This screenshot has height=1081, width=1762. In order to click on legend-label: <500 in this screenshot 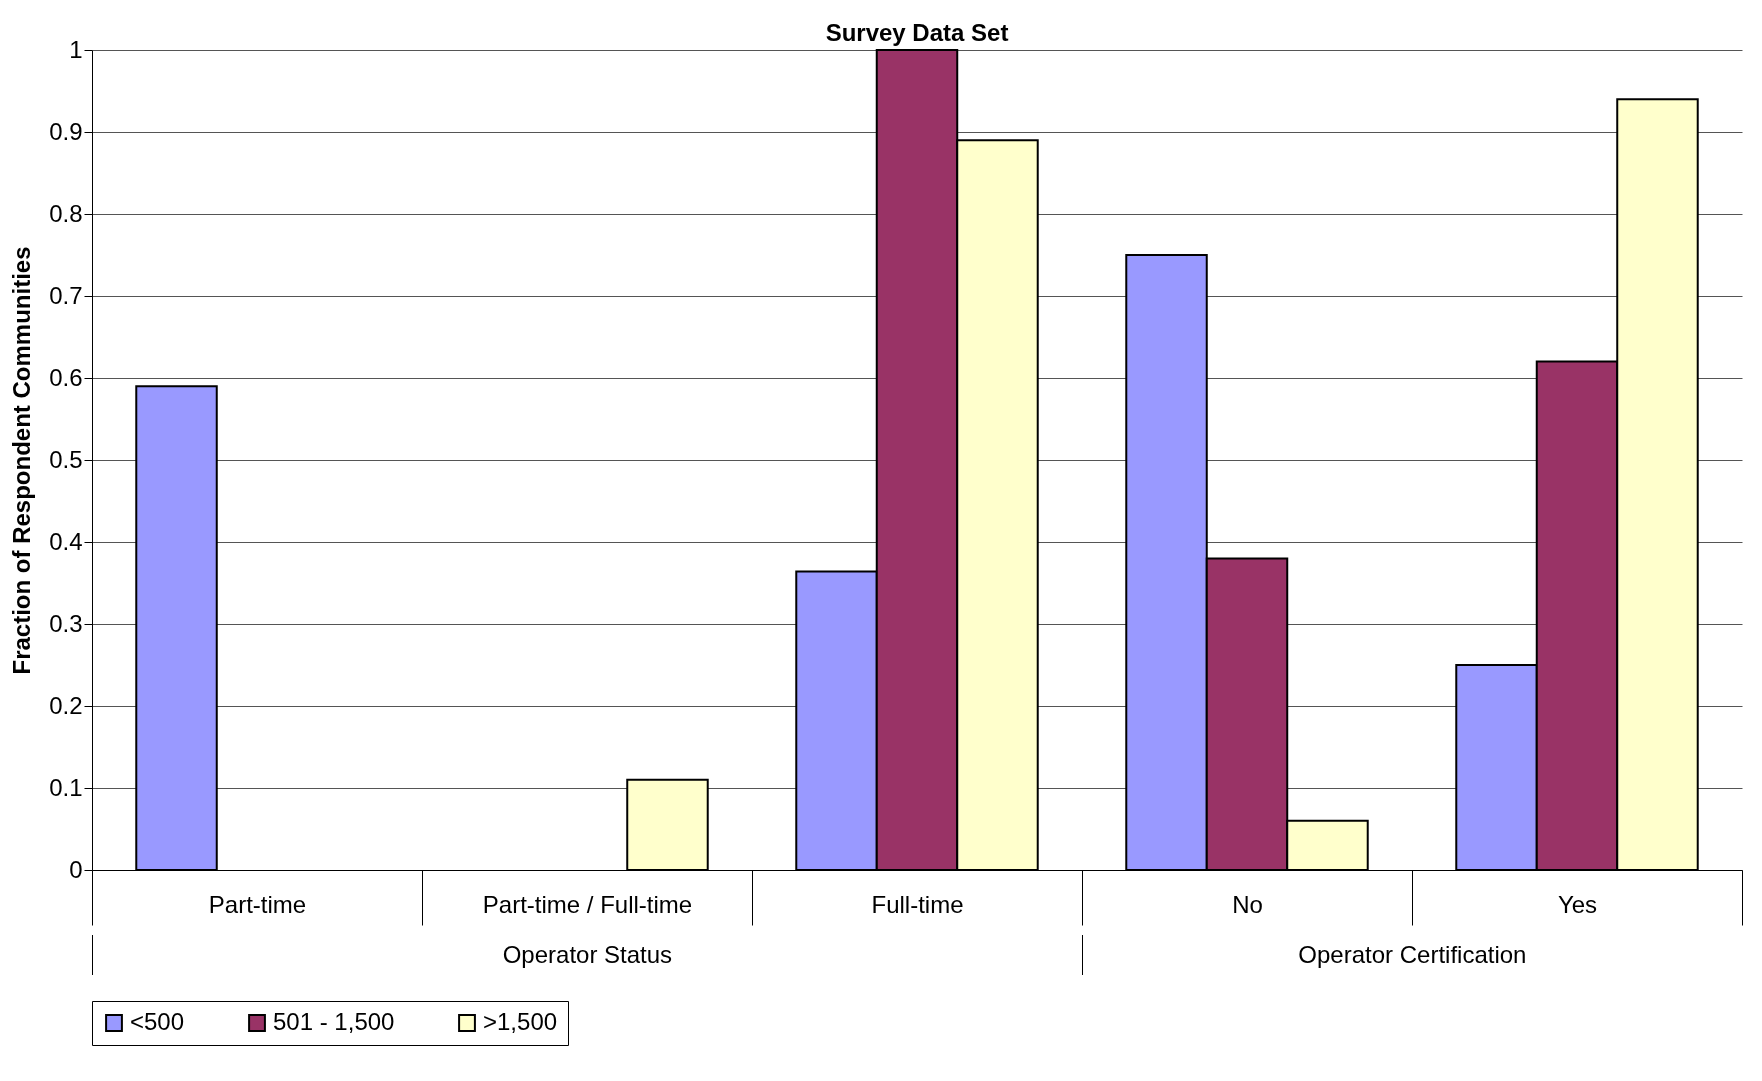, I will do `click(157, 1021)`.